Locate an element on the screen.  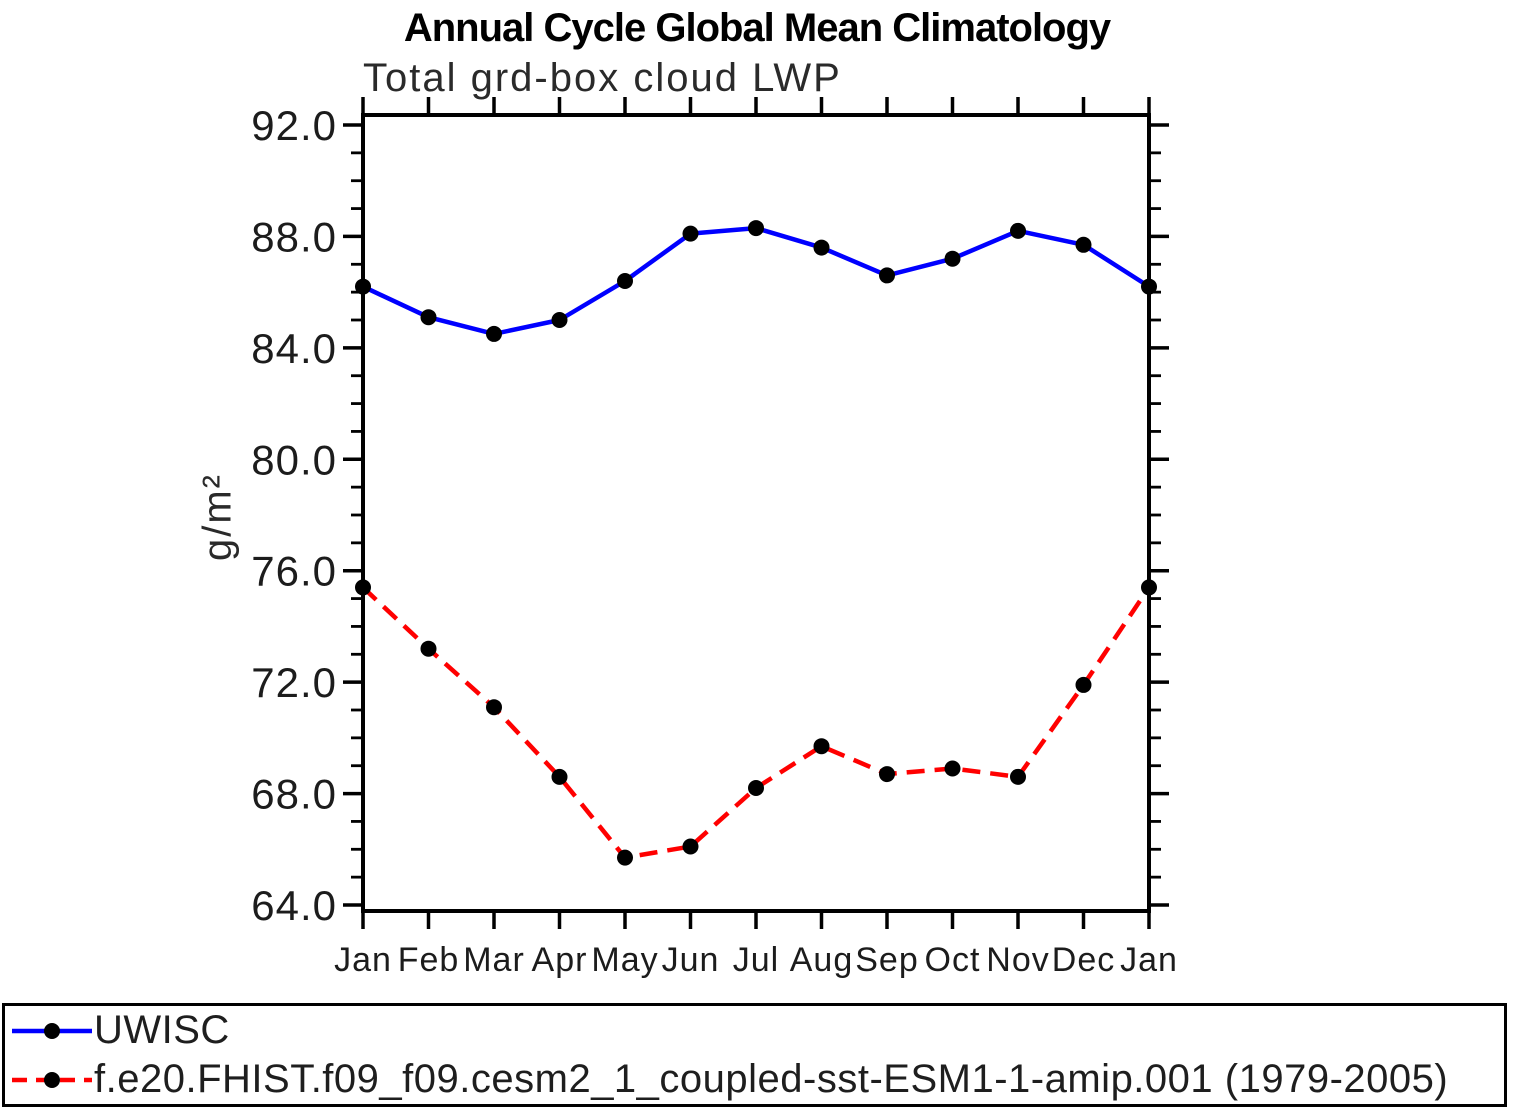
svg-text: Sep is located at coordinates (887, 960).